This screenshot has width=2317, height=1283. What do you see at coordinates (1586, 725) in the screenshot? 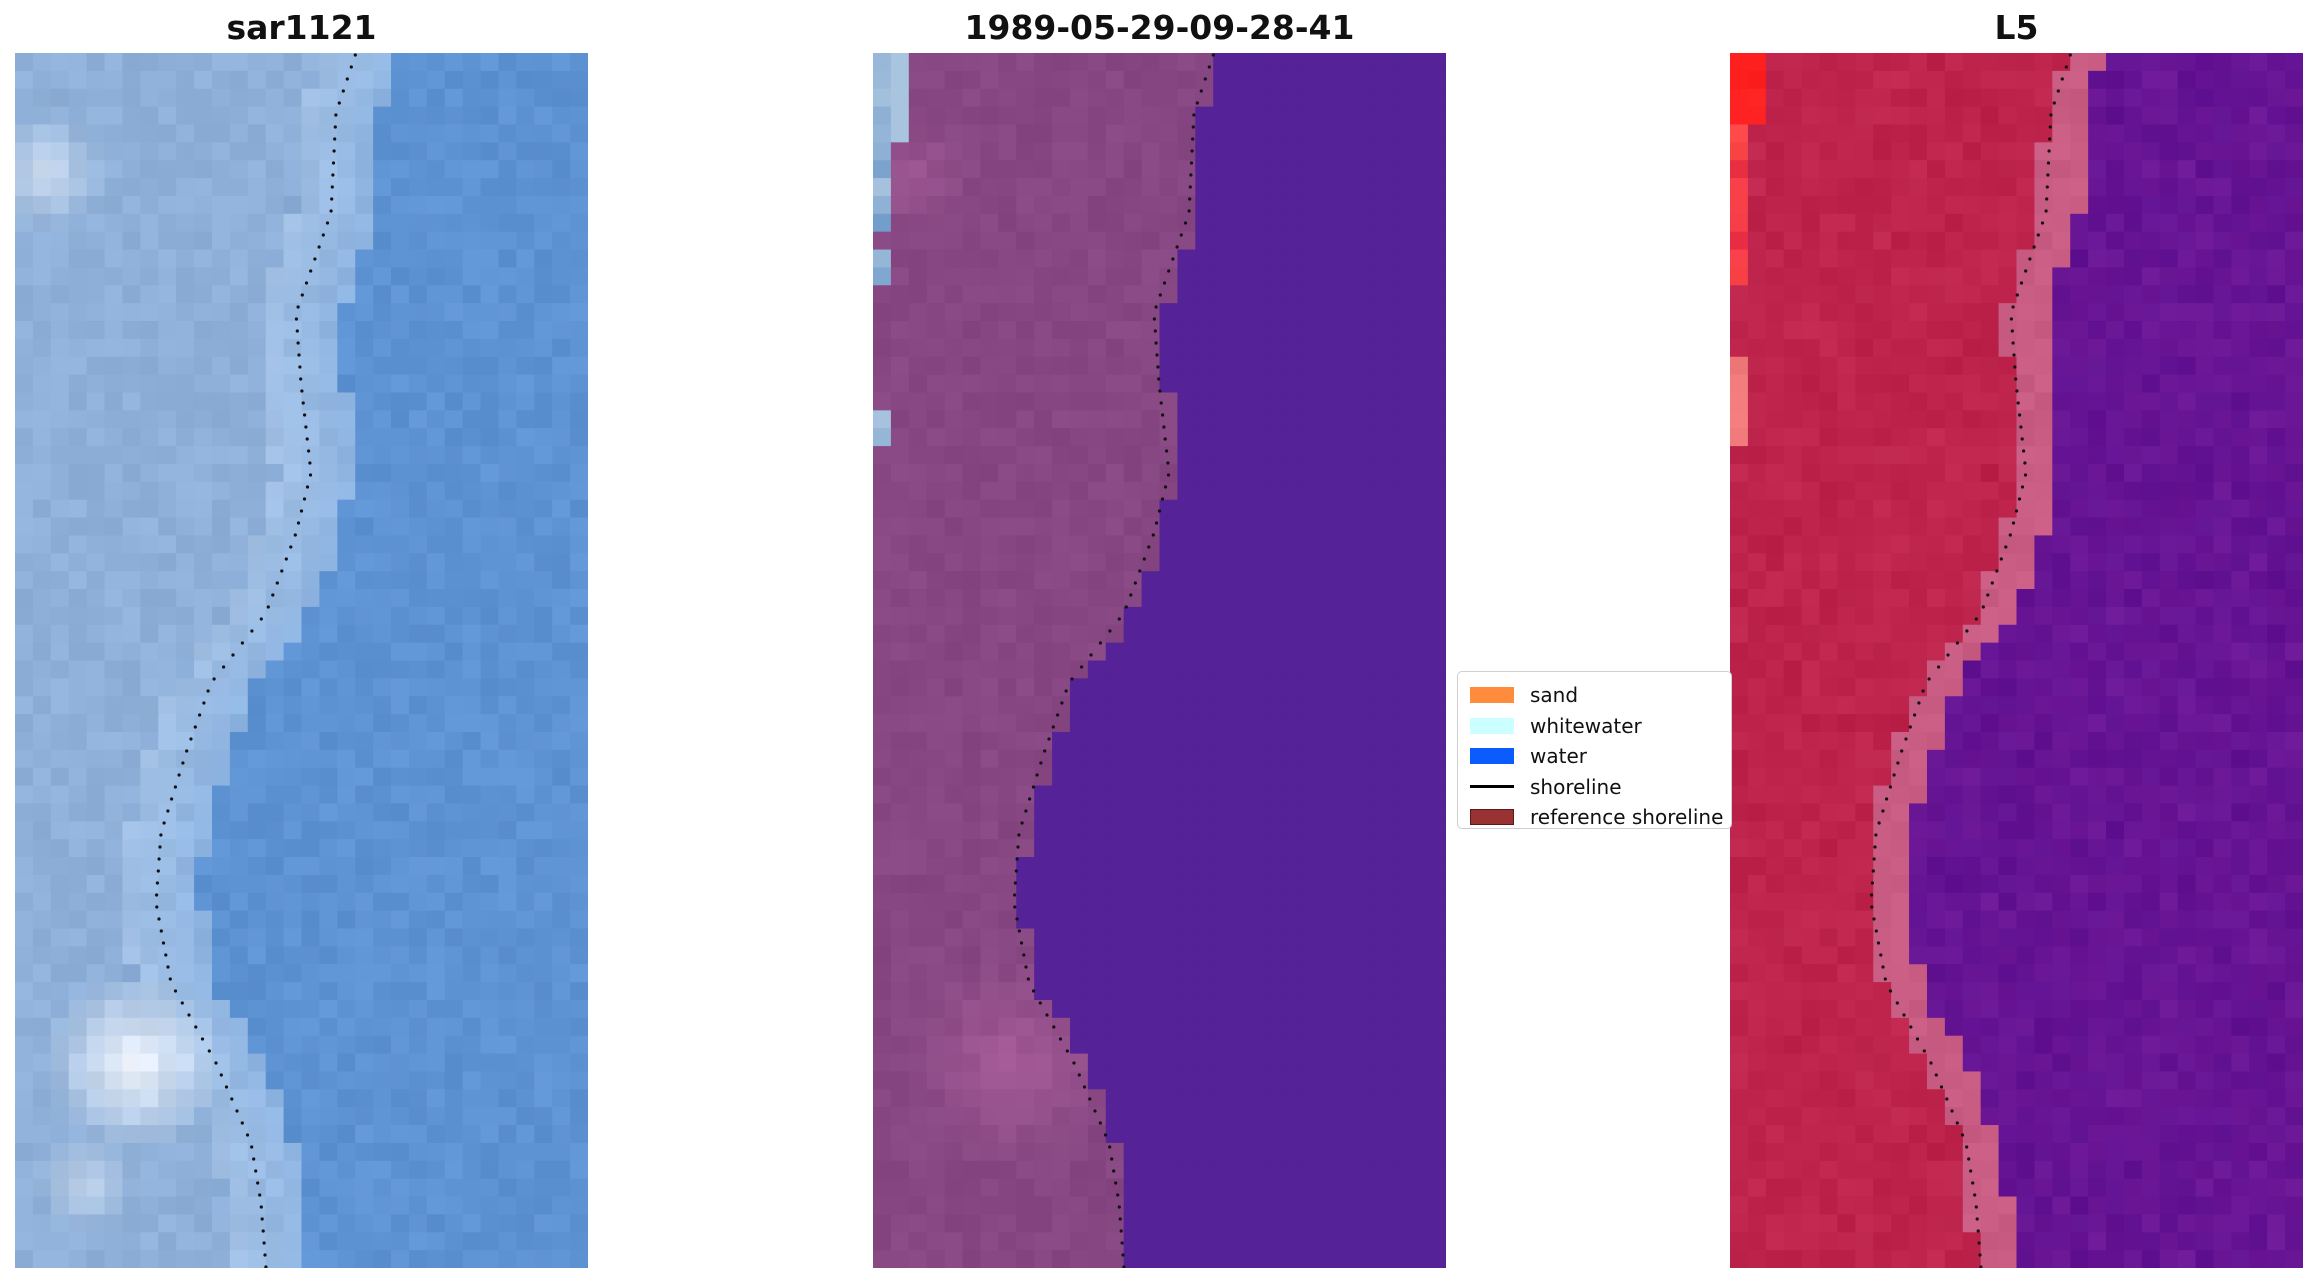
I see `legend-label-whitewater: whitewater` at bounding box center [1586, 725].